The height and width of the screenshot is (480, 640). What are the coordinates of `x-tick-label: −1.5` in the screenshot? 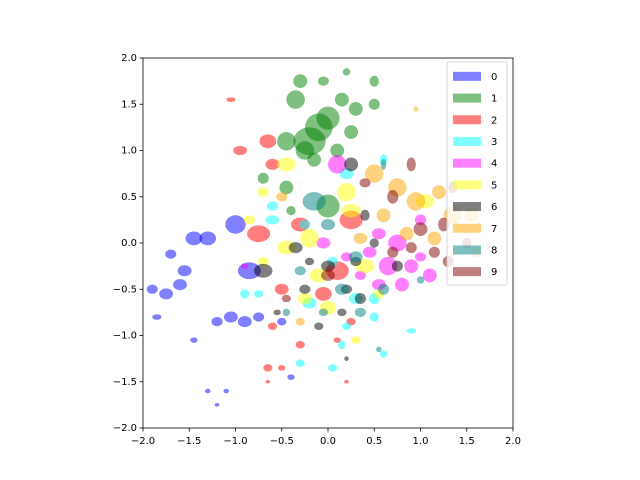 It's located at (189, 441).